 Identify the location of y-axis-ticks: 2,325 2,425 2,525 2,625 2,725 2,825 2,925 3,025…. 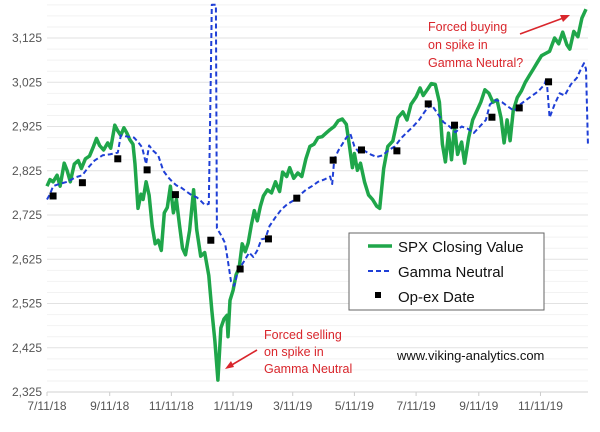
(27, 215).